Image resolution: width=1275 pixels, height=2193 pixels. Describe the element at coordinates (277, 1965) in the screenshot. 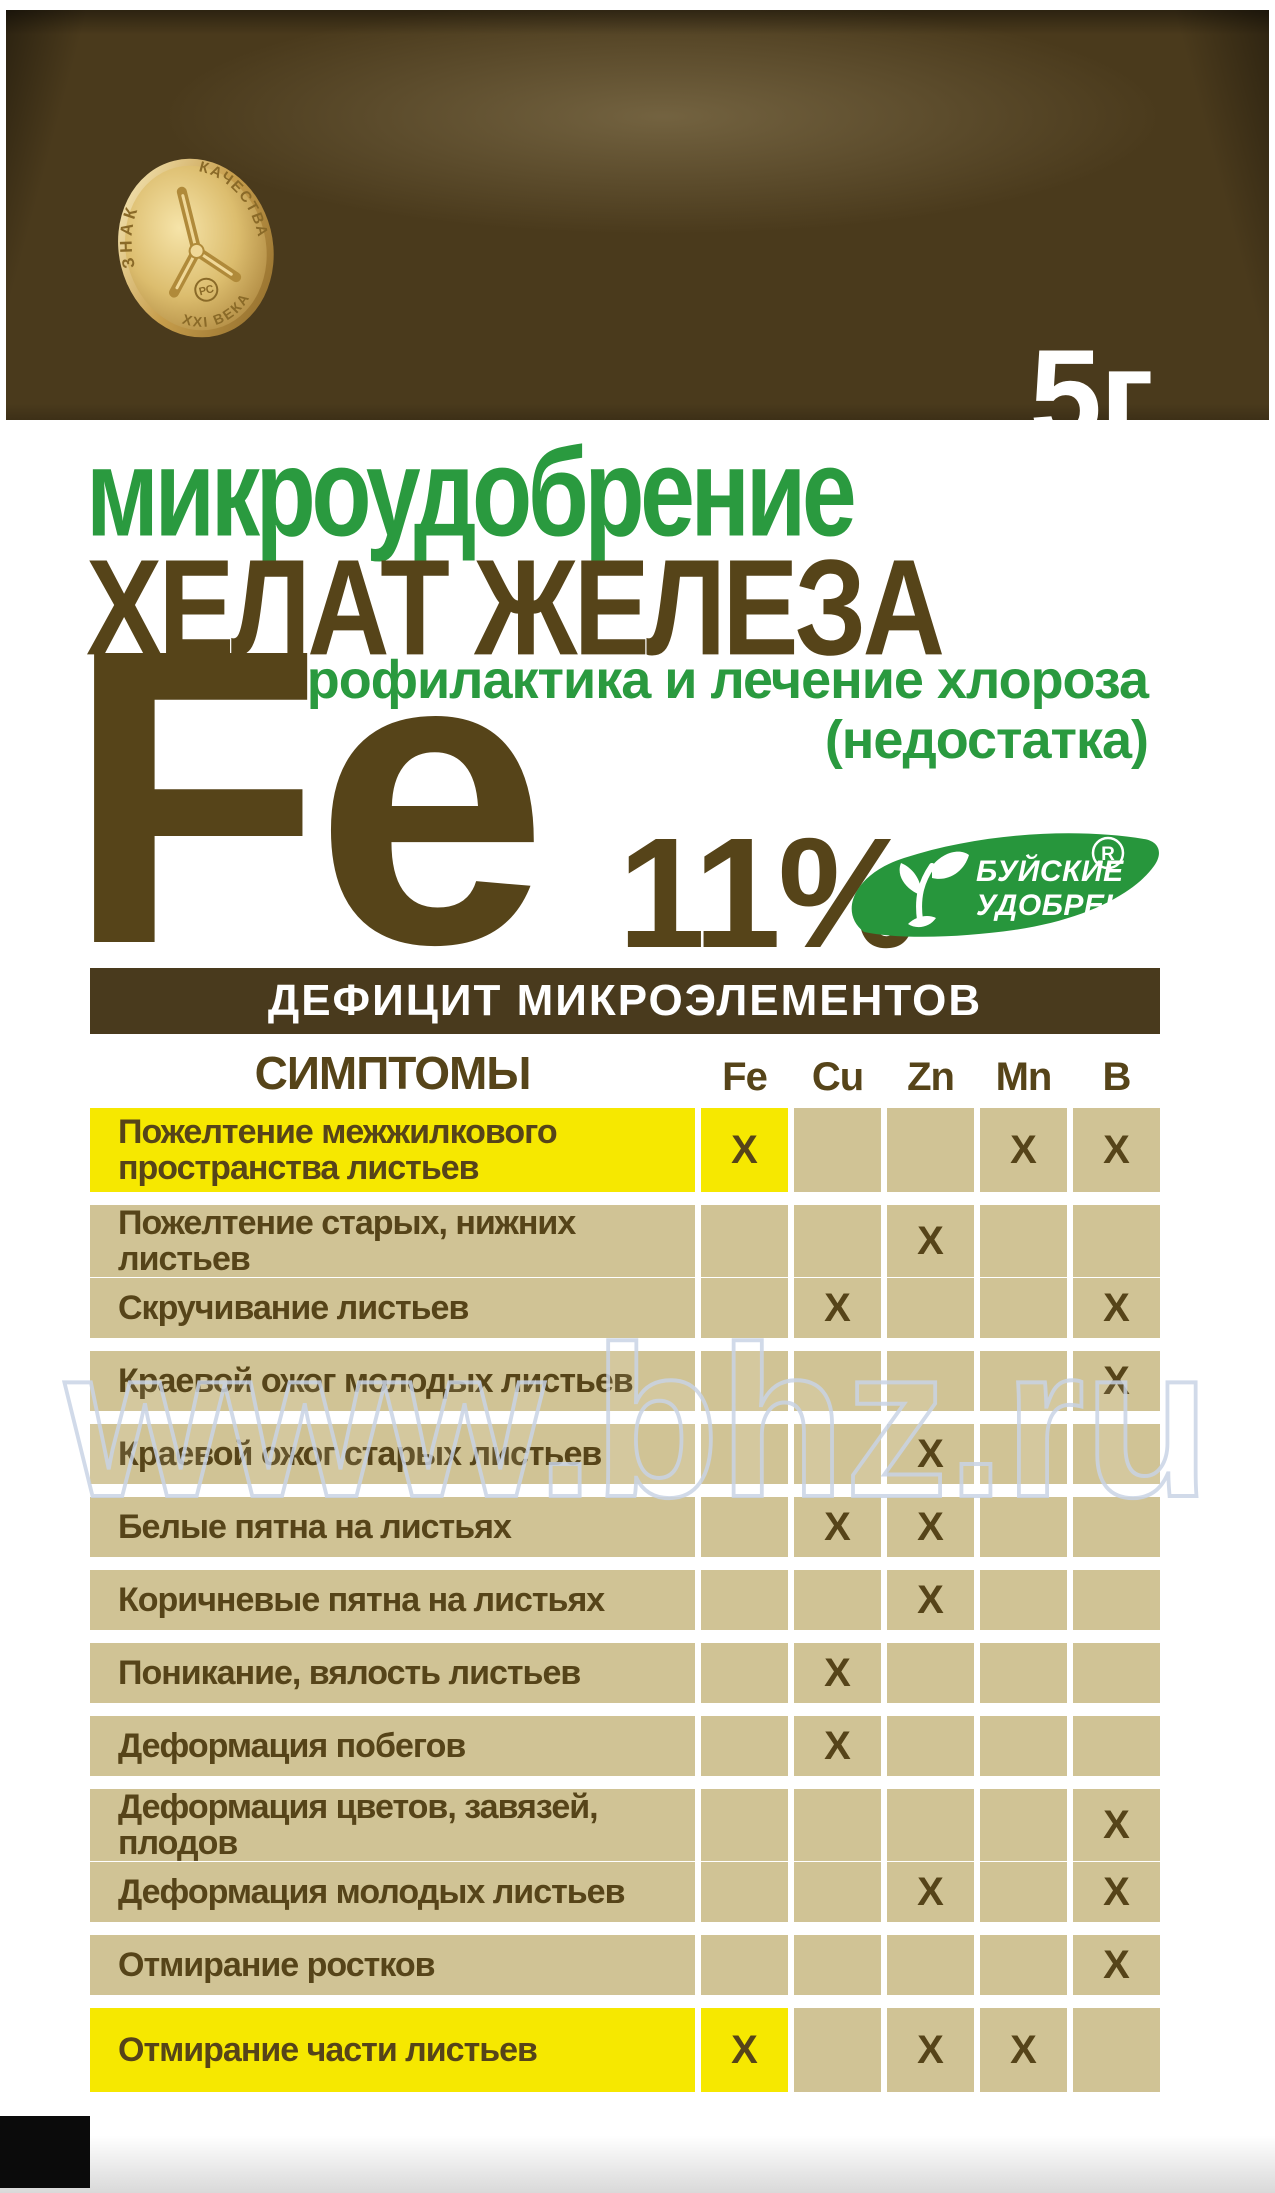

I see `symptom-label: Отмирание ростков` at that location.